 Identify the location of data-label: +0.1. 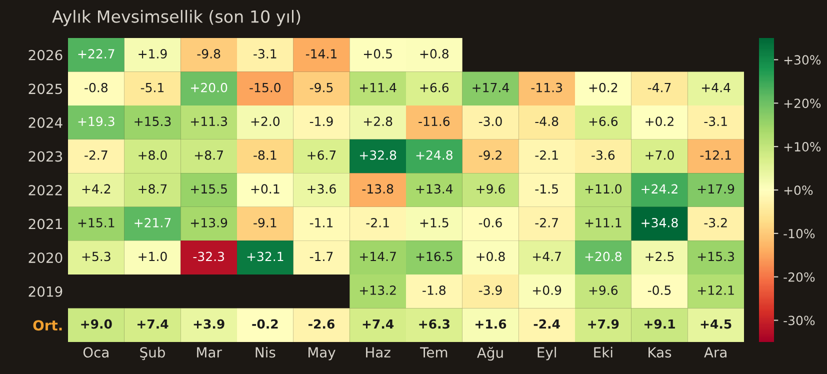
(265, 189).